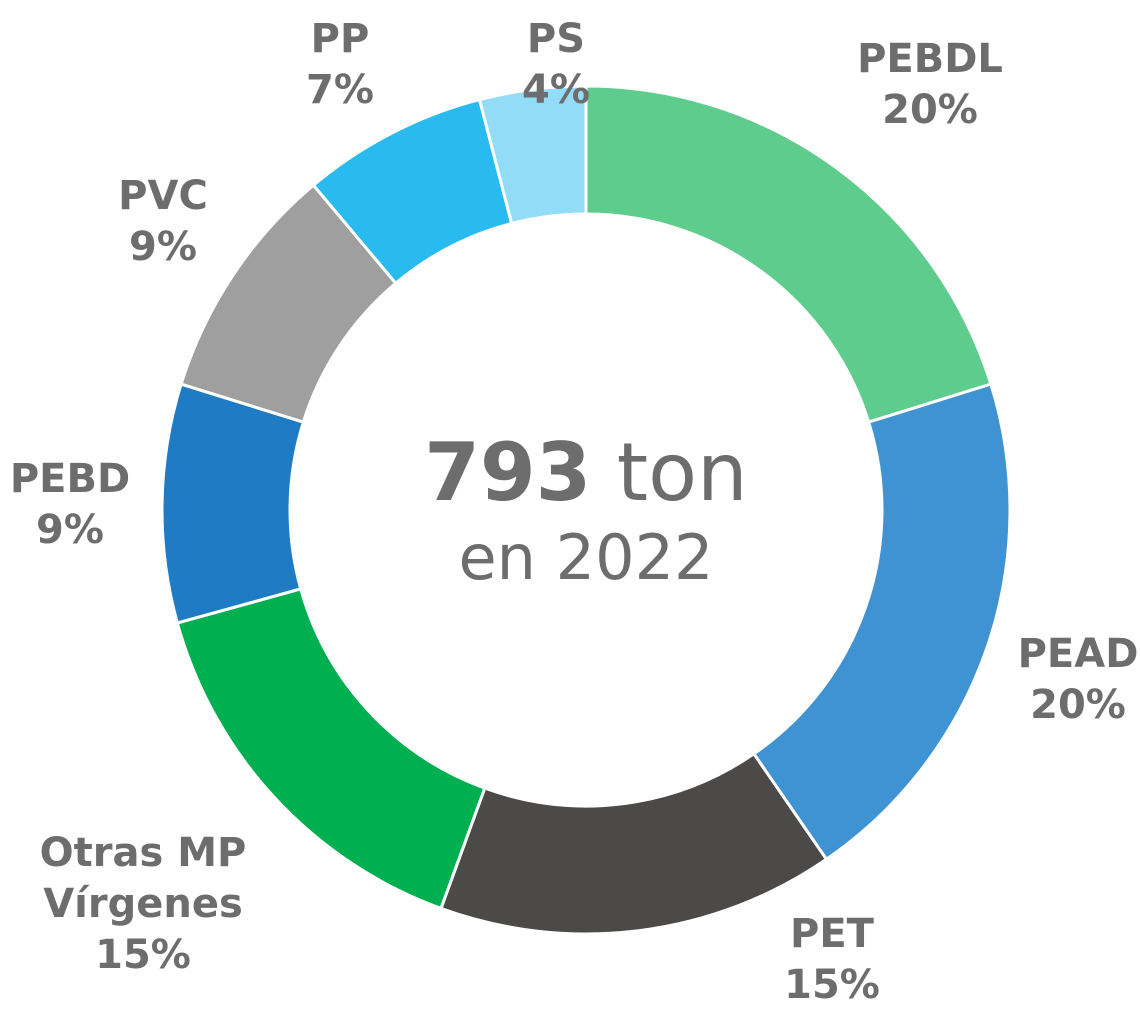 The image size is (1140, 1014). I want to click on category-label: PP, so click(340, 38).